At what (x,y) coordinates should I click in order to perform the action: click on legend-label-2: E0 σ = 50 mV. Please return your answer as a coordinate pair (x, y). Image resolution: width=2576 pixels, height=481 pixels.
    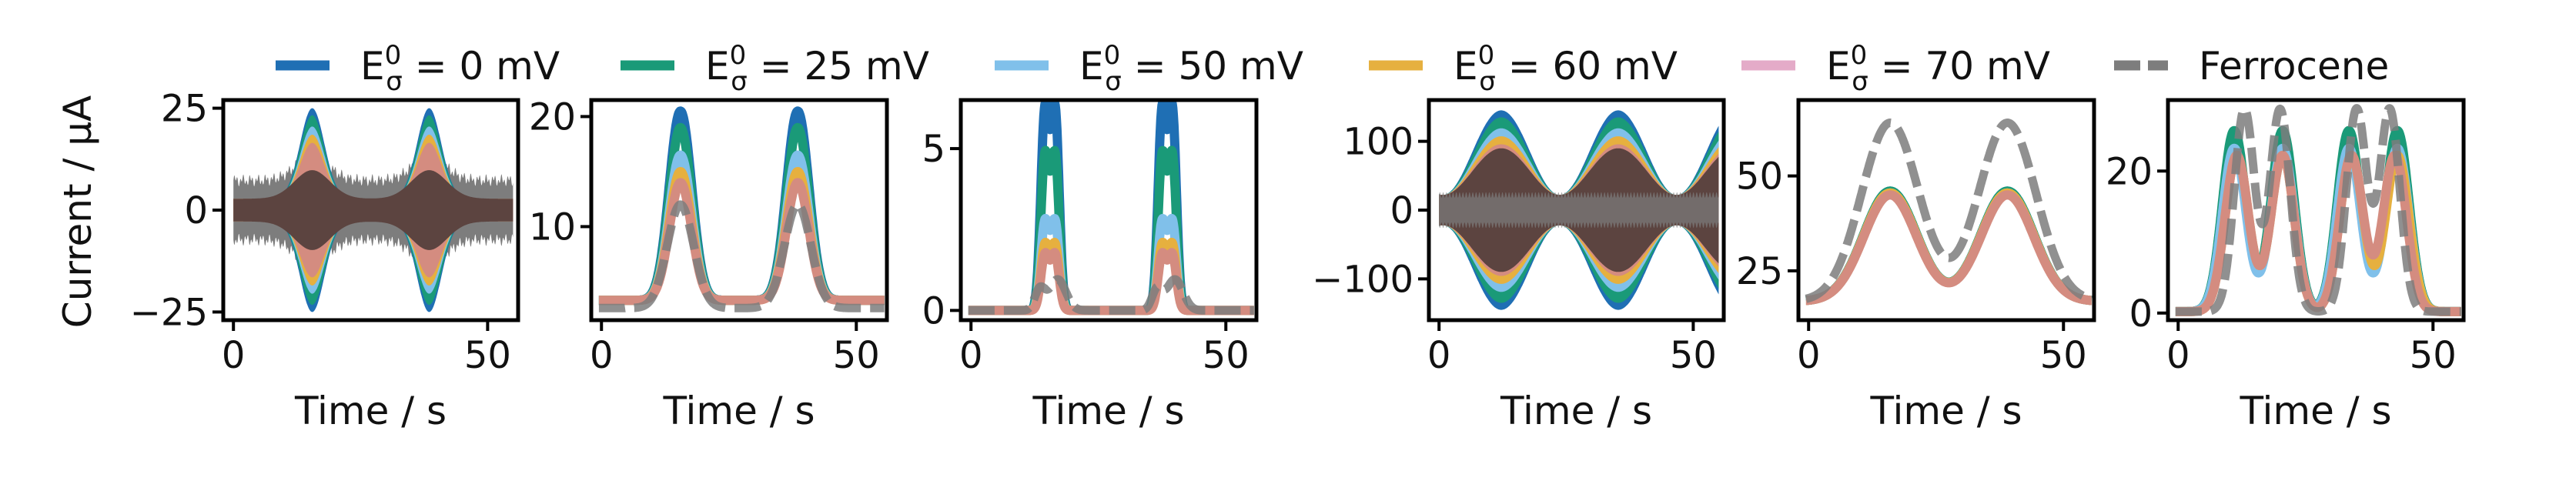
    Looking at the image, I should click on (1191, 68).